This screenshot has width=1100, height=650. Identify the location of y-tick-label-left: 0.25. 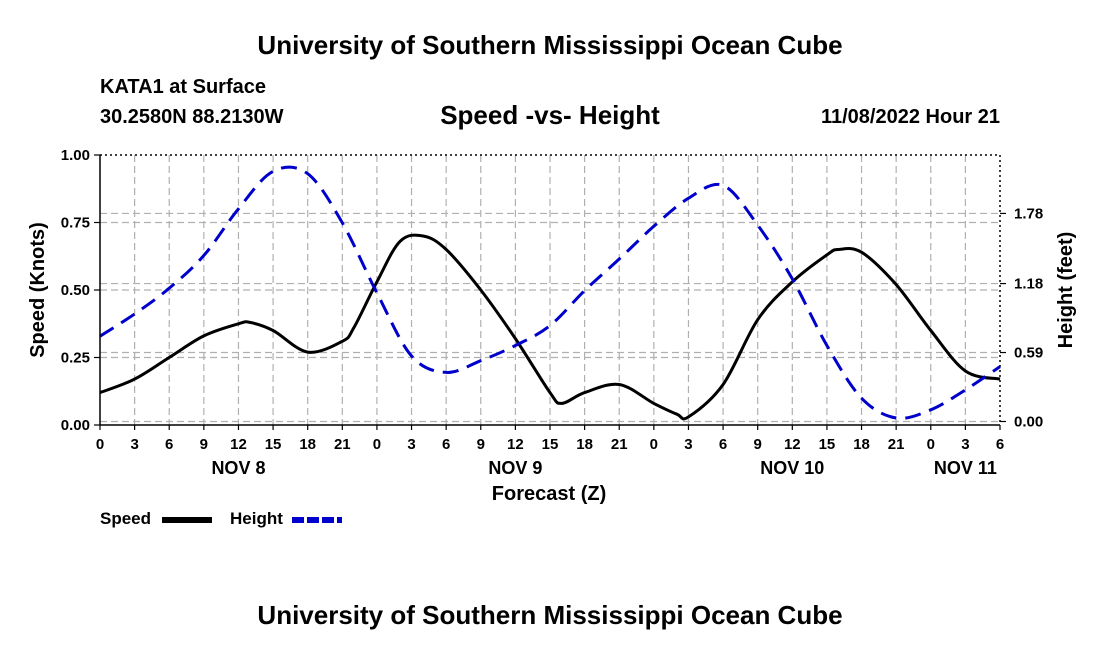
(75, 358).